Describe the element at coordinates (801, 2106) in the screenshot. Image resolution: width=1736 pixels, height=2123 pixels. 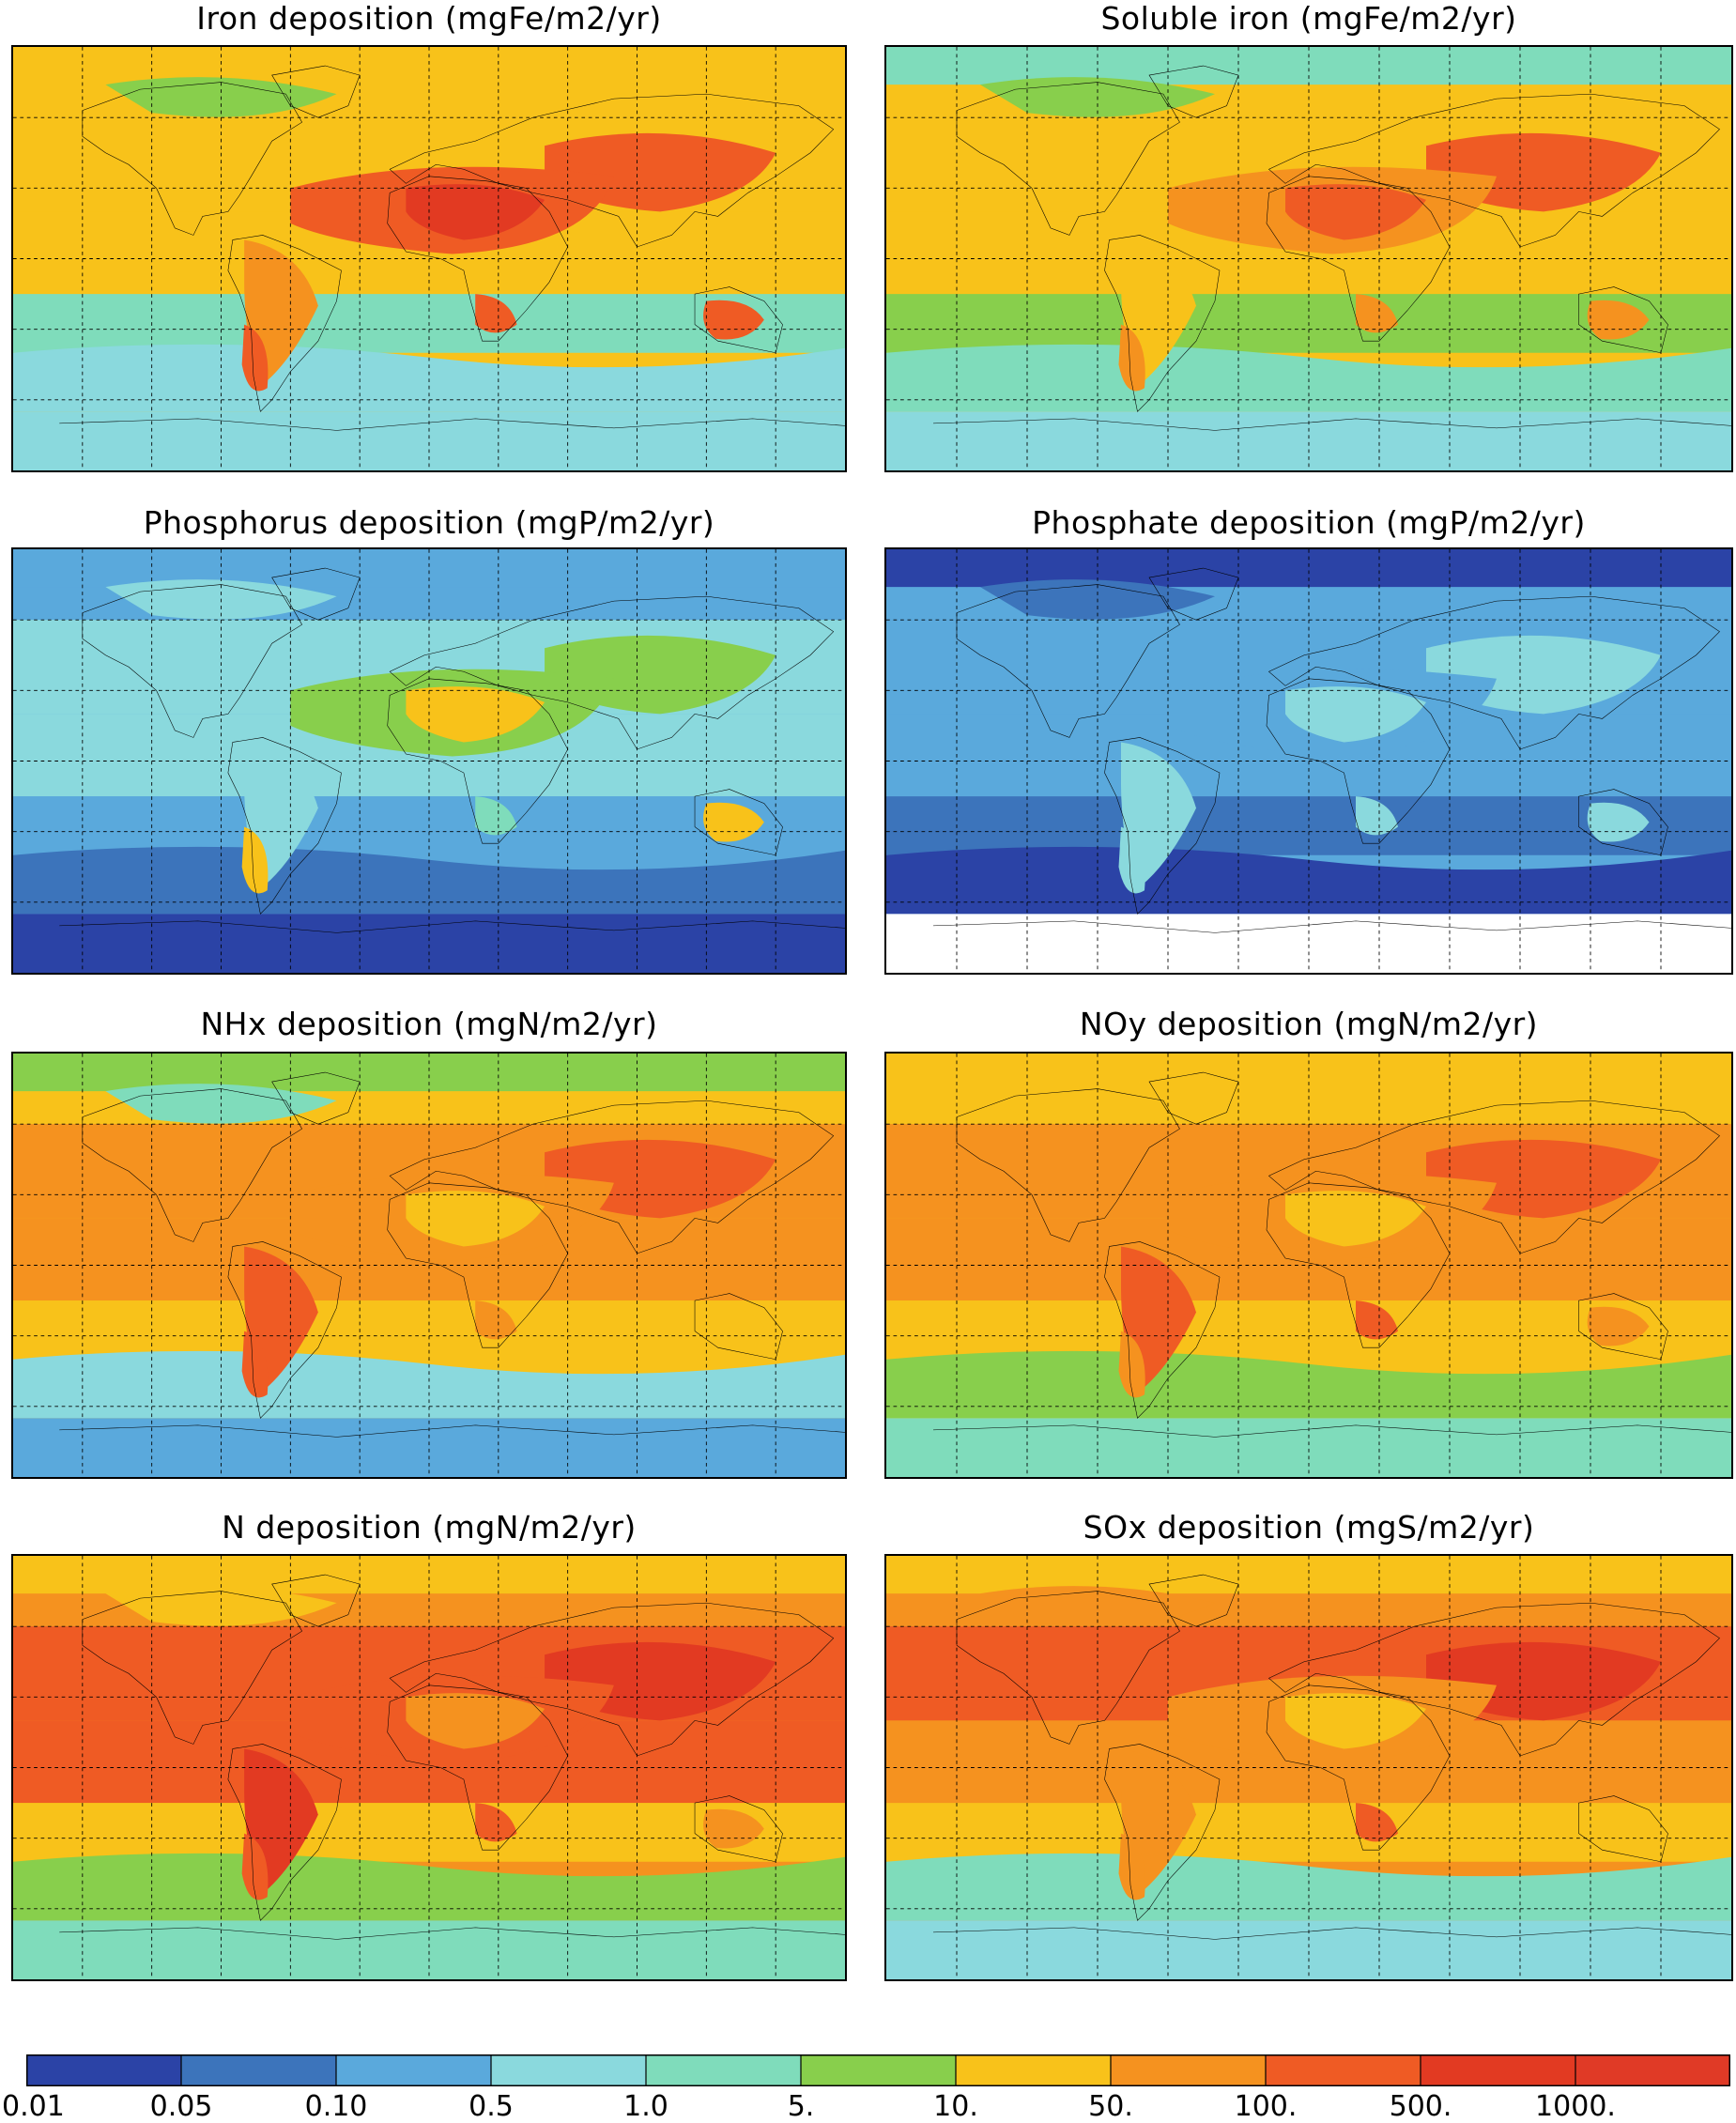
I see `colorbar-tick-label: 5.` at that location.